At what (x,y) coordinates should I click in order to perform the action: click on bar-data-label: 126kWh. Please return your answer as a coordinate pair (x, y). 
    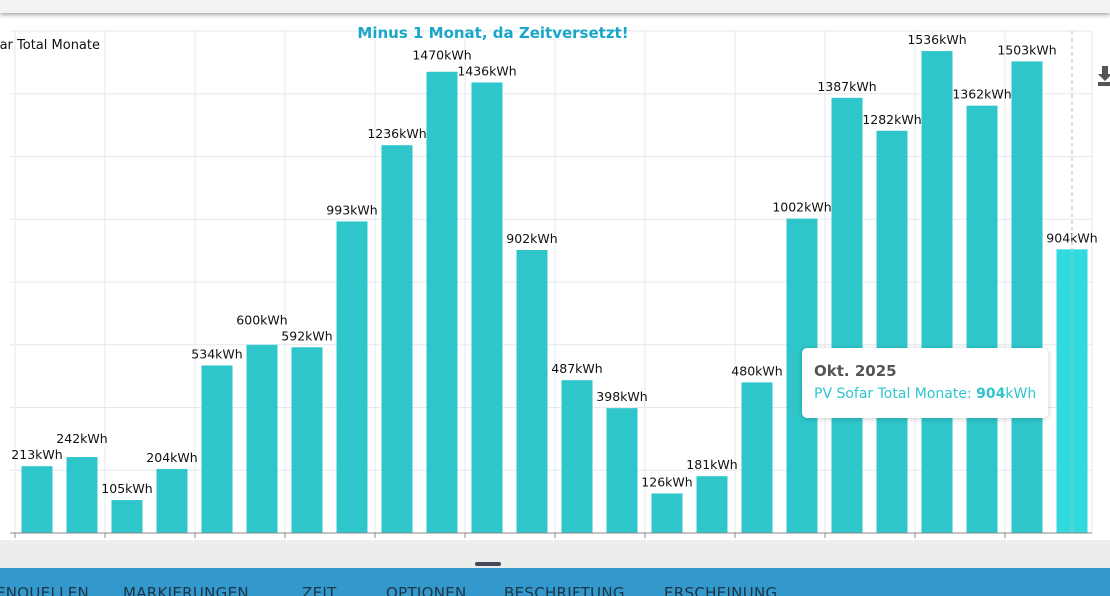
    Looking at the image, I should click on (666, 481).